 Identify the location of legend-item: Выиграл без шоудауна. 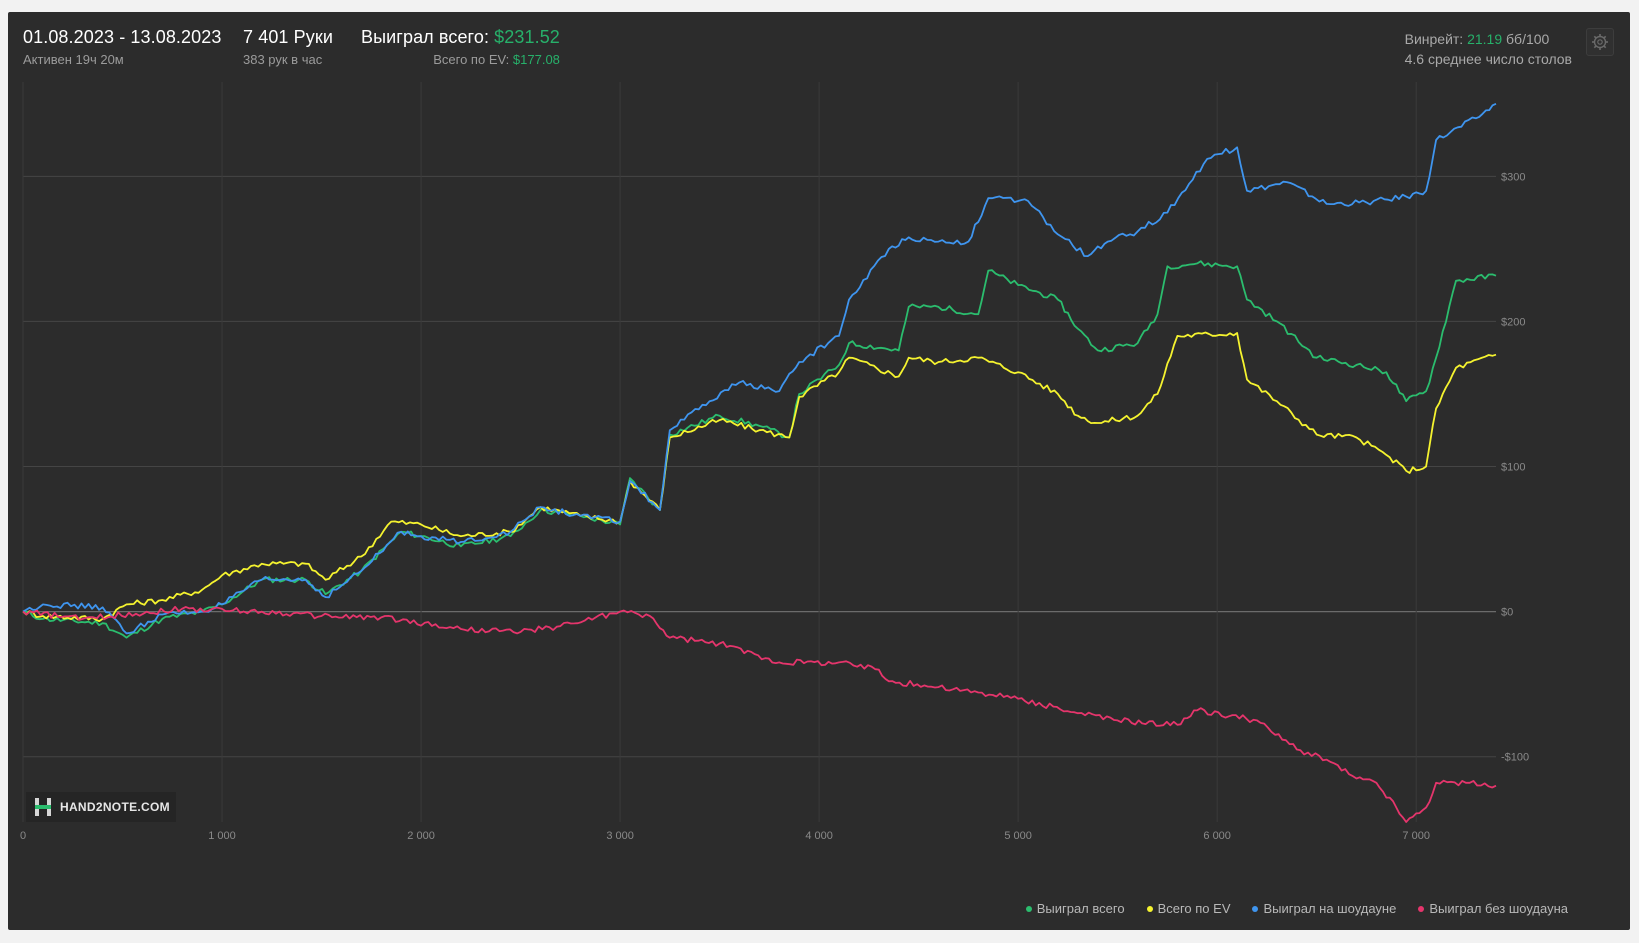
(1493, 908).